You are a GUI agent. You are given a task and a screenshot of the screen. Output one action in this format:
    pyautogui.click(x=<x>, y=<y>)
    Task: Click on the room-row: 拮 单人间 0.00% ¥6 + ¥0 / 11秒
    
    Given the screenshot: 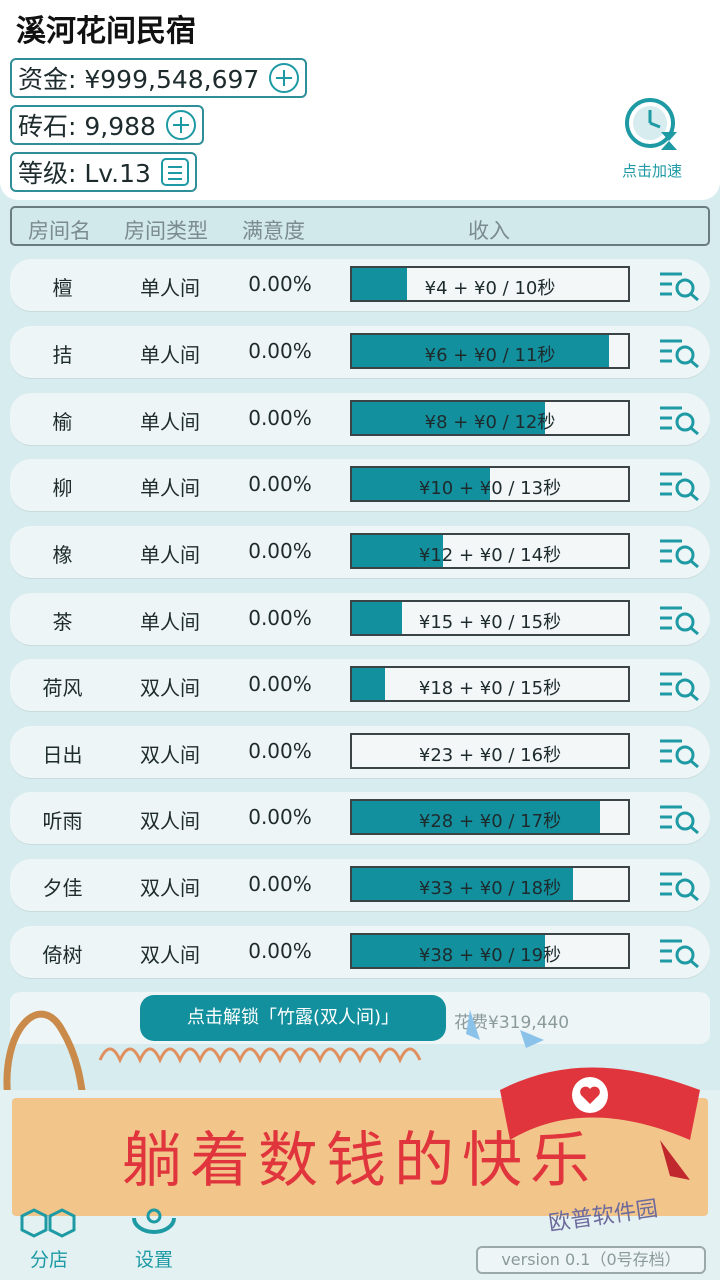 What is the action you would take?
    pyautogui.click(x=360, y=352)
    